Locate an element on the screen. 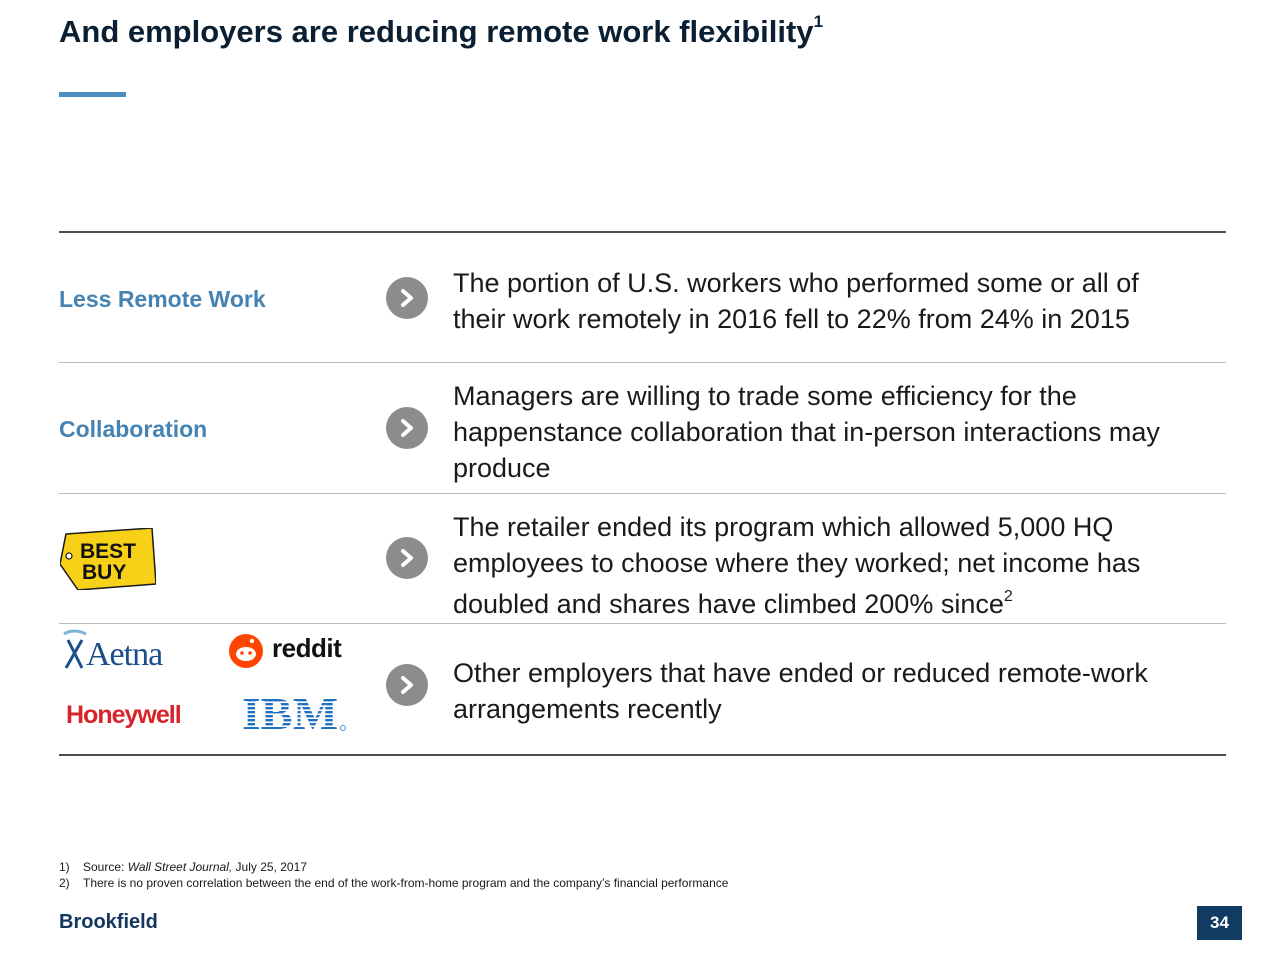 This screenshot has width=1280, height=960. ibm-logo: IBM is located at coordinates (295, 713).